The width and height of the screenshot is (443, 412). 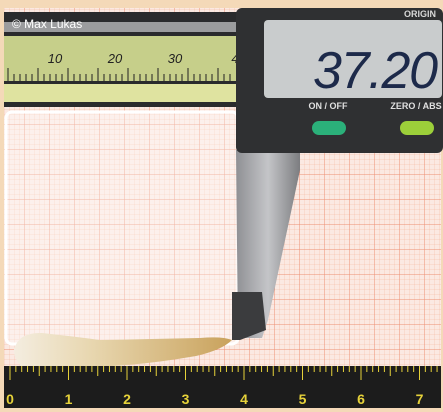 What do you see at coordinates (329, 128) in the screenshot?
I see `on-off-button` at bounding box center [329, 128].